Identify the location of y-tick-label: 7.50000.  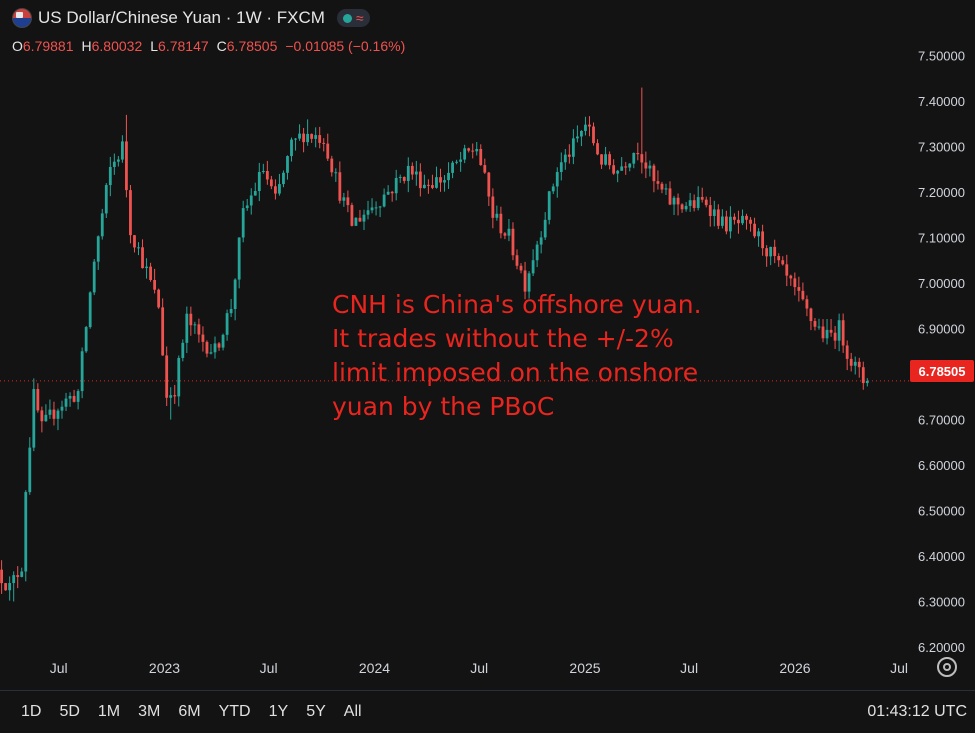
(941, 56).